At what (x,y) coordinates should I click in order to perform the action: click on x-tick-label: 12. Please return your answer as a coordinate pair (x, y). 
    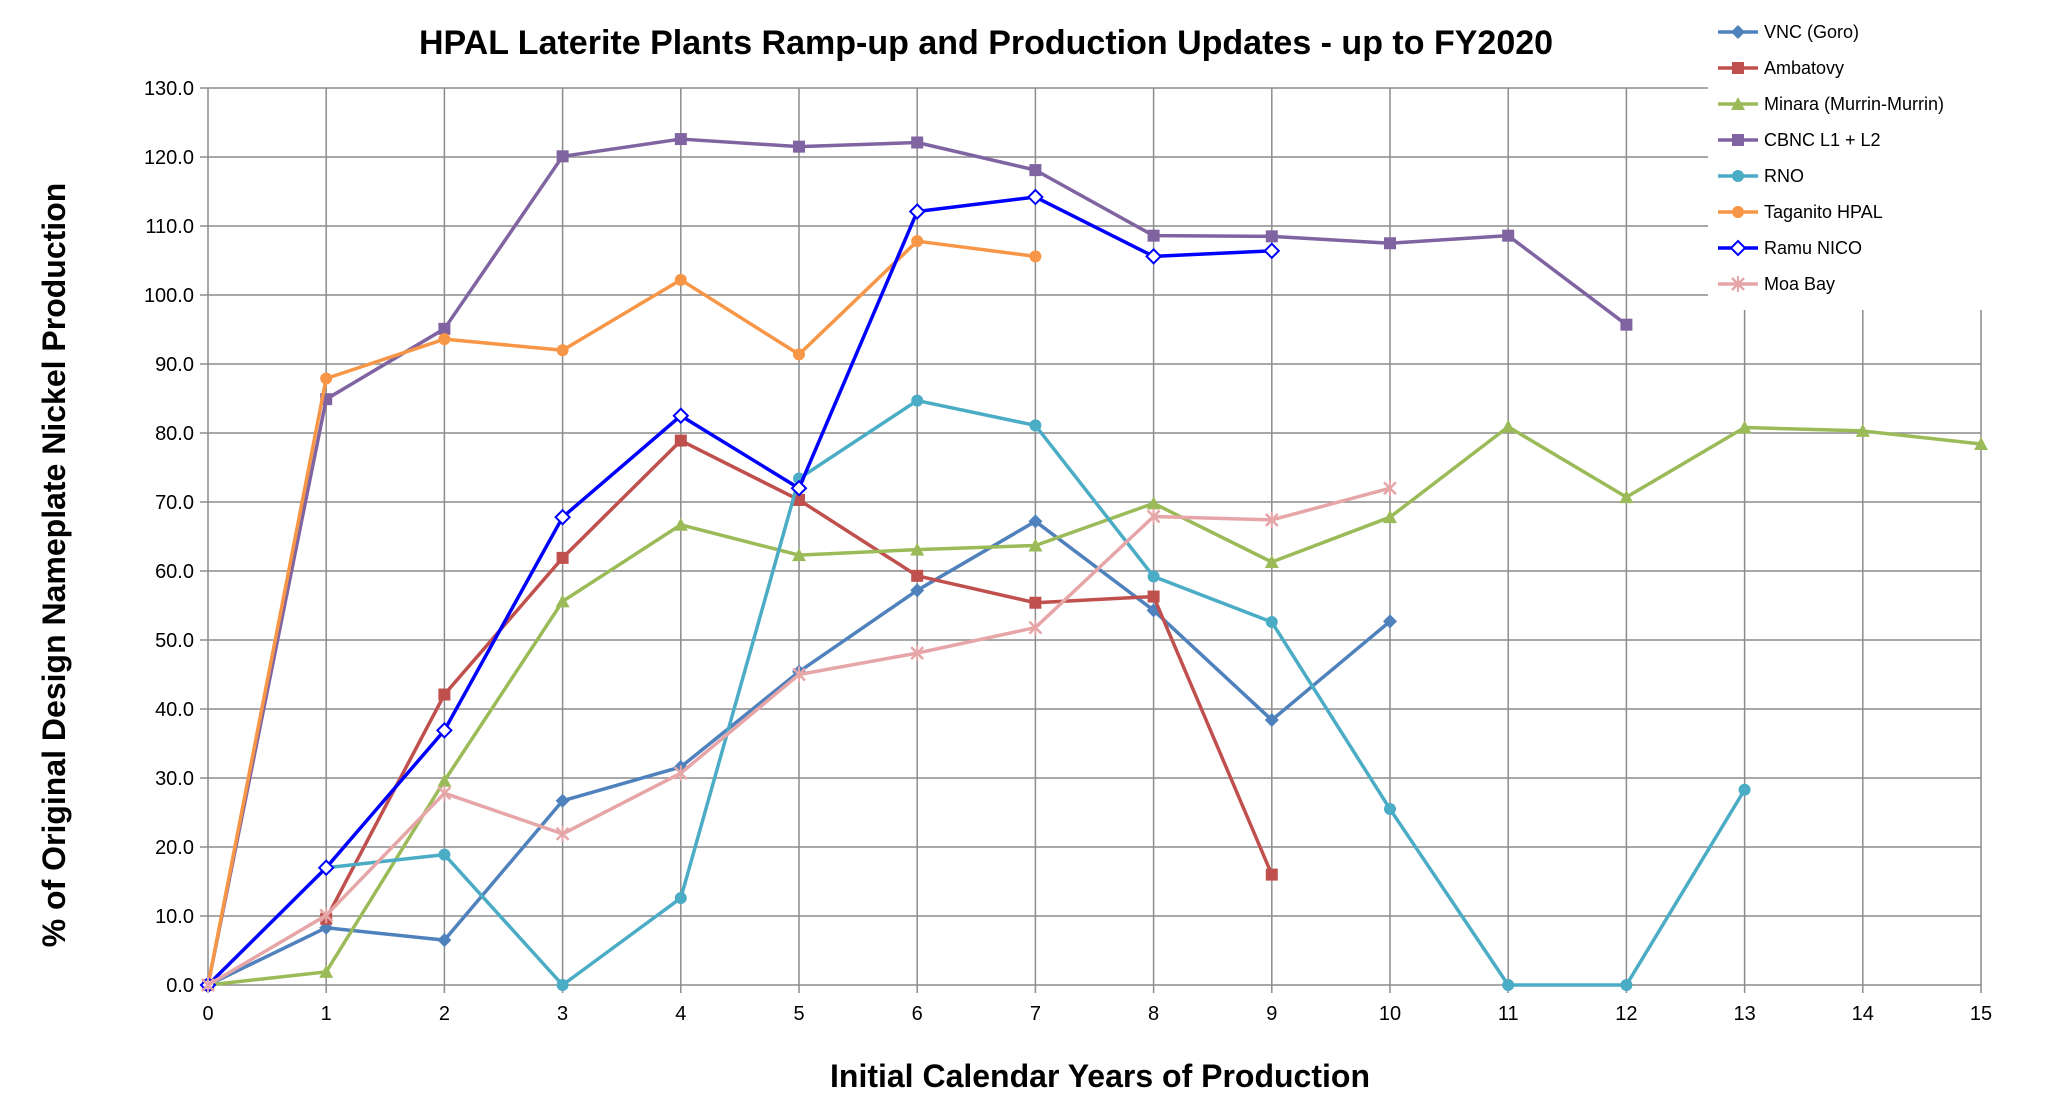
    Looking at the image, I should click on (1626, 1014).